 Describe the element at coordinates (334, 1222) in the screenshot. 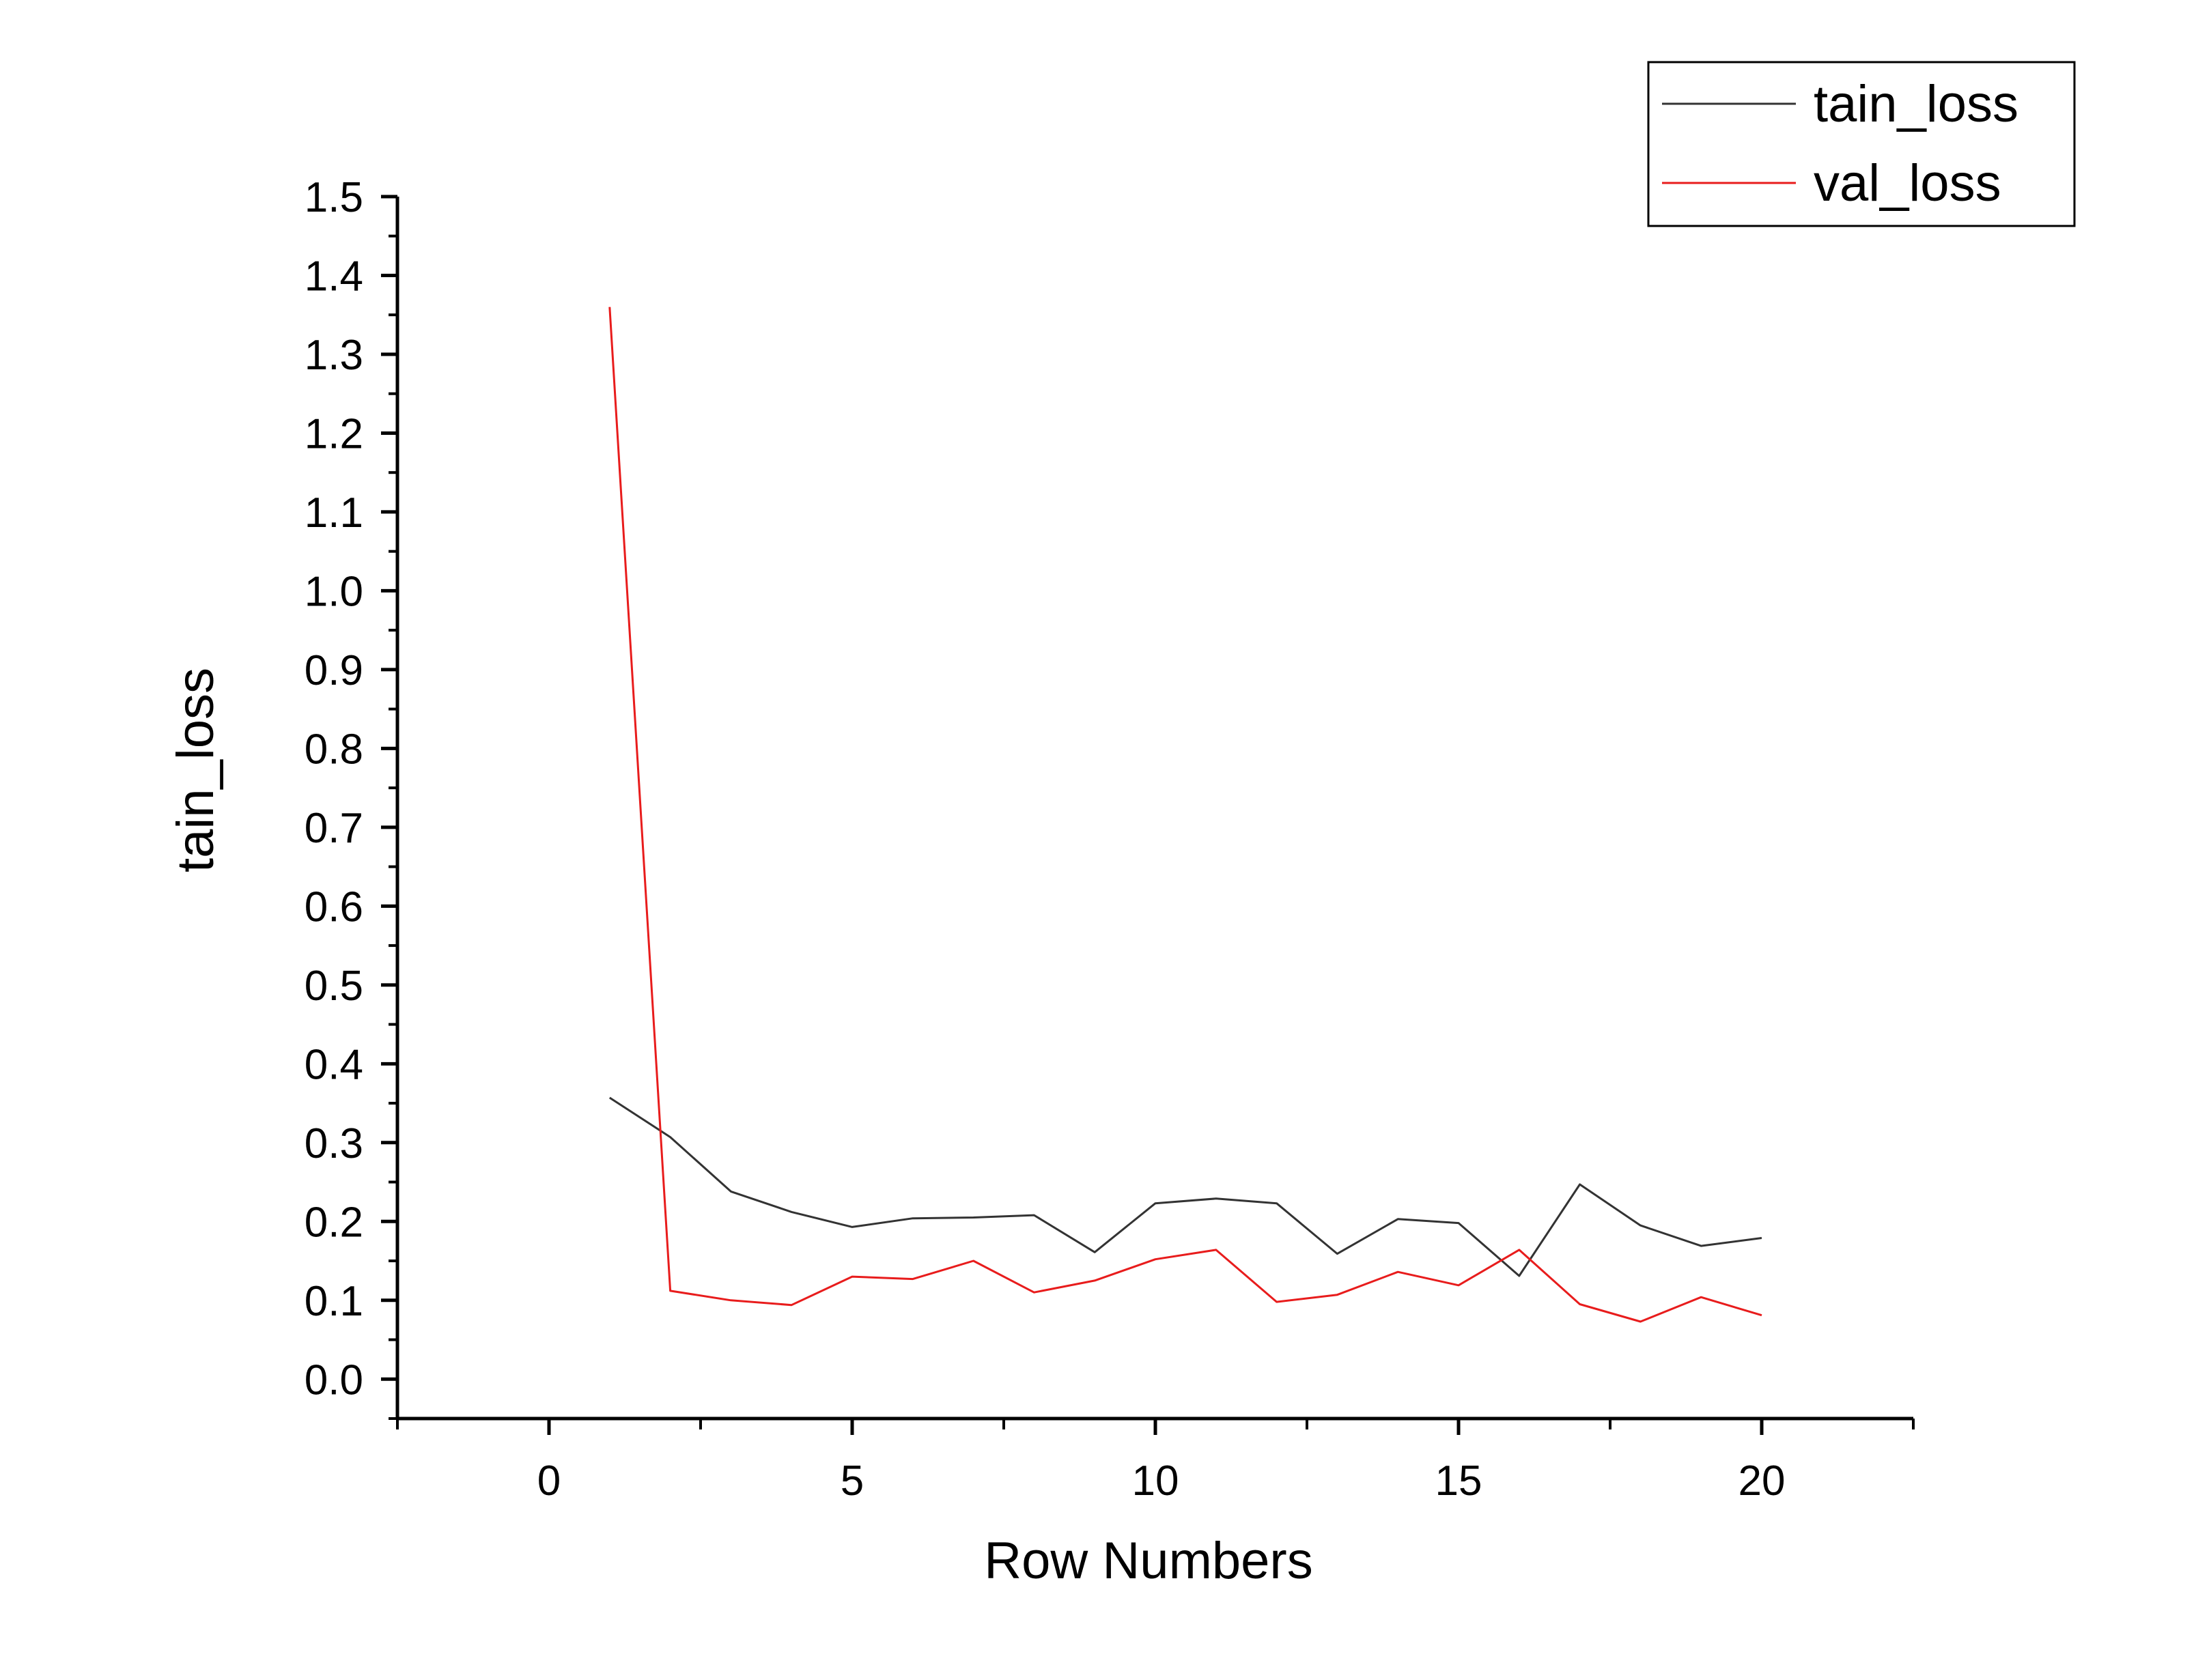

I see `y-tick-label: 0.2` at that location.